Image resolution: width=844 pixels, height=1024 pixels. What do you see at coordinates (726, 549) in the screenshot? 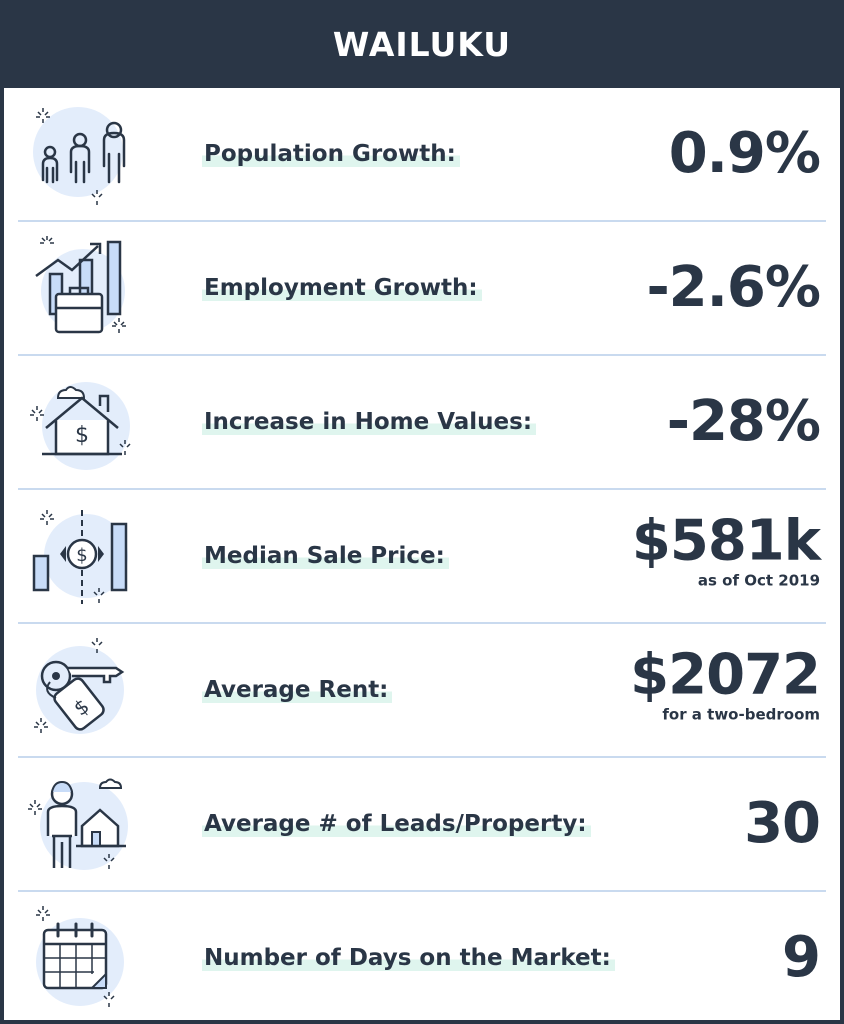
I see `stat-value: $581k as of Oct 2019` at bounding box center [726, 549].